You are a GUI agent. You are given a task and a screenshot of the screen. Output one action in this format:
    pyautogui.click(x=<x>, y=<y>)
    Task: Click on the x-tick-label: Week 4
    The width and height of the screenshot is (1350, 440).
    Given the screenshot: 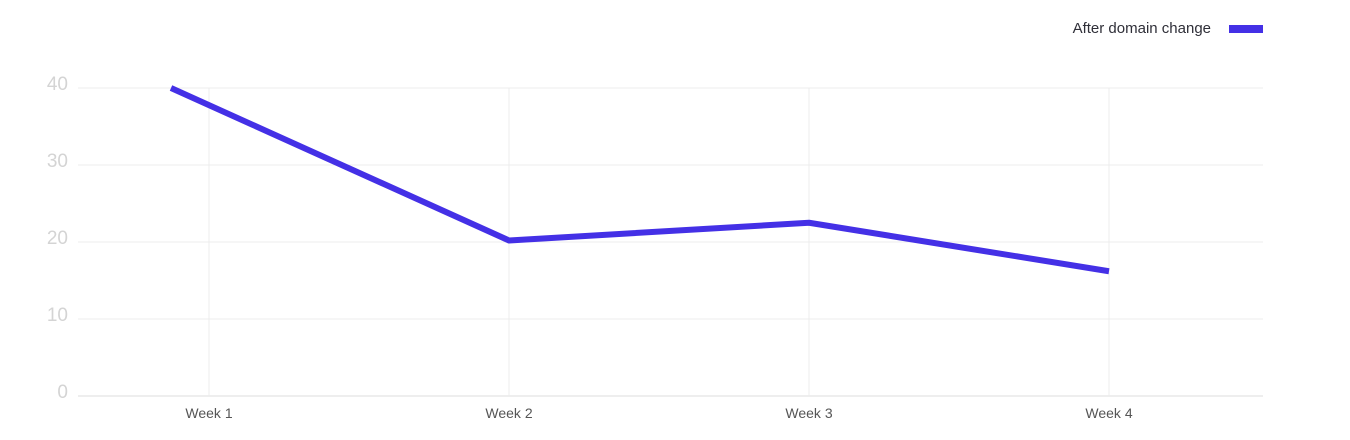 What is the action you would take?
    pyautogui.click(x=1108, y=413)
    